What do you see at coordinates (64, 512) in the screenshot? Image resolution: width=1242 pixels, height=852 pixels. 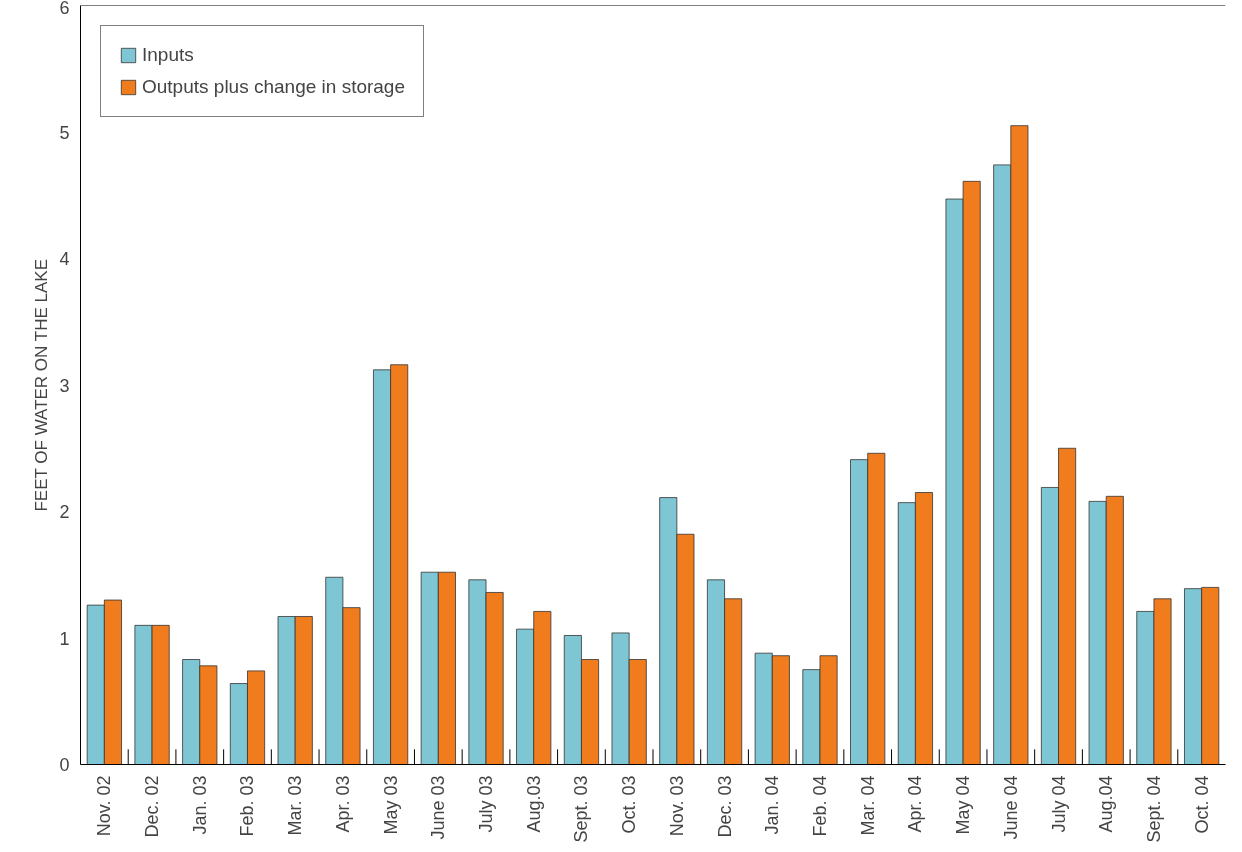 I see `y-tick-label: 2` at bounding box center [64, 512].